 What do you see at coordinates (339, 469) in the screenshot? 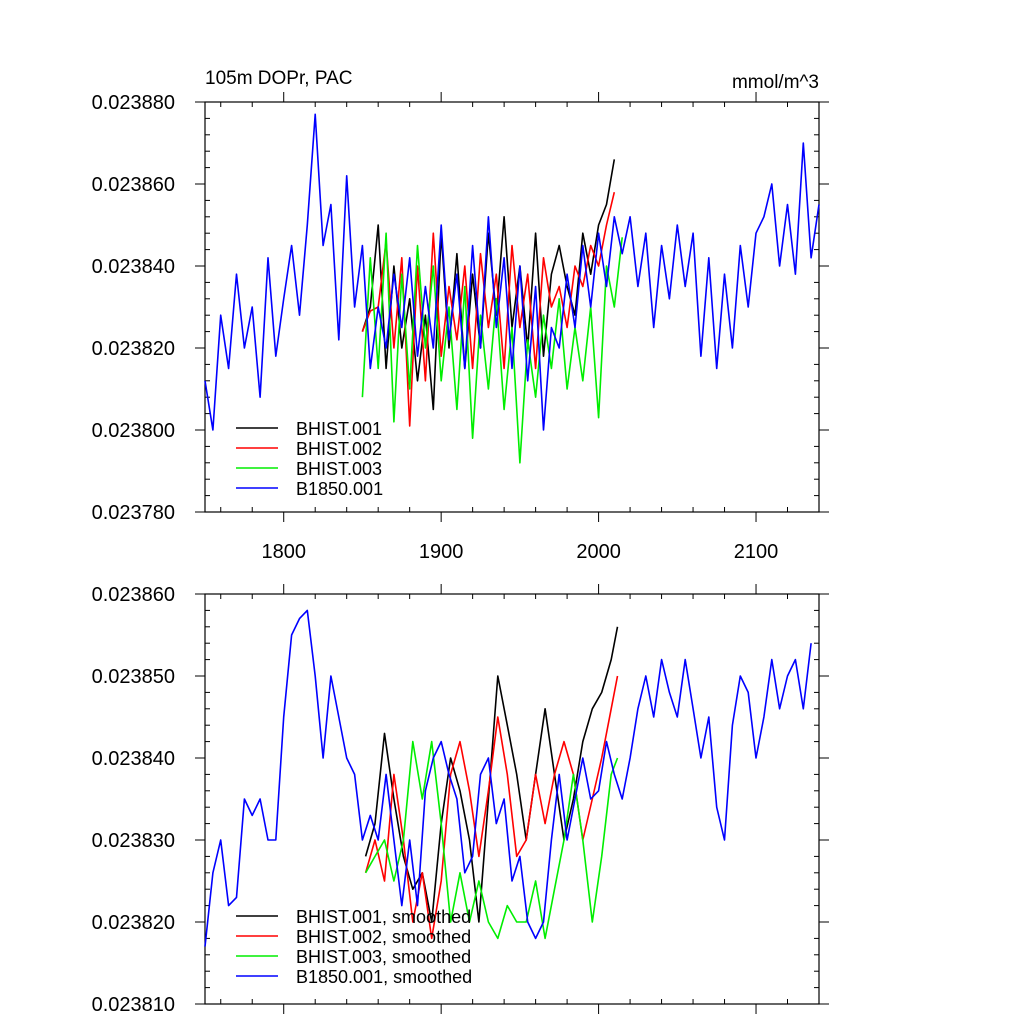
I see `legend-label: BHIST.003` at bounding box center [339, 469].